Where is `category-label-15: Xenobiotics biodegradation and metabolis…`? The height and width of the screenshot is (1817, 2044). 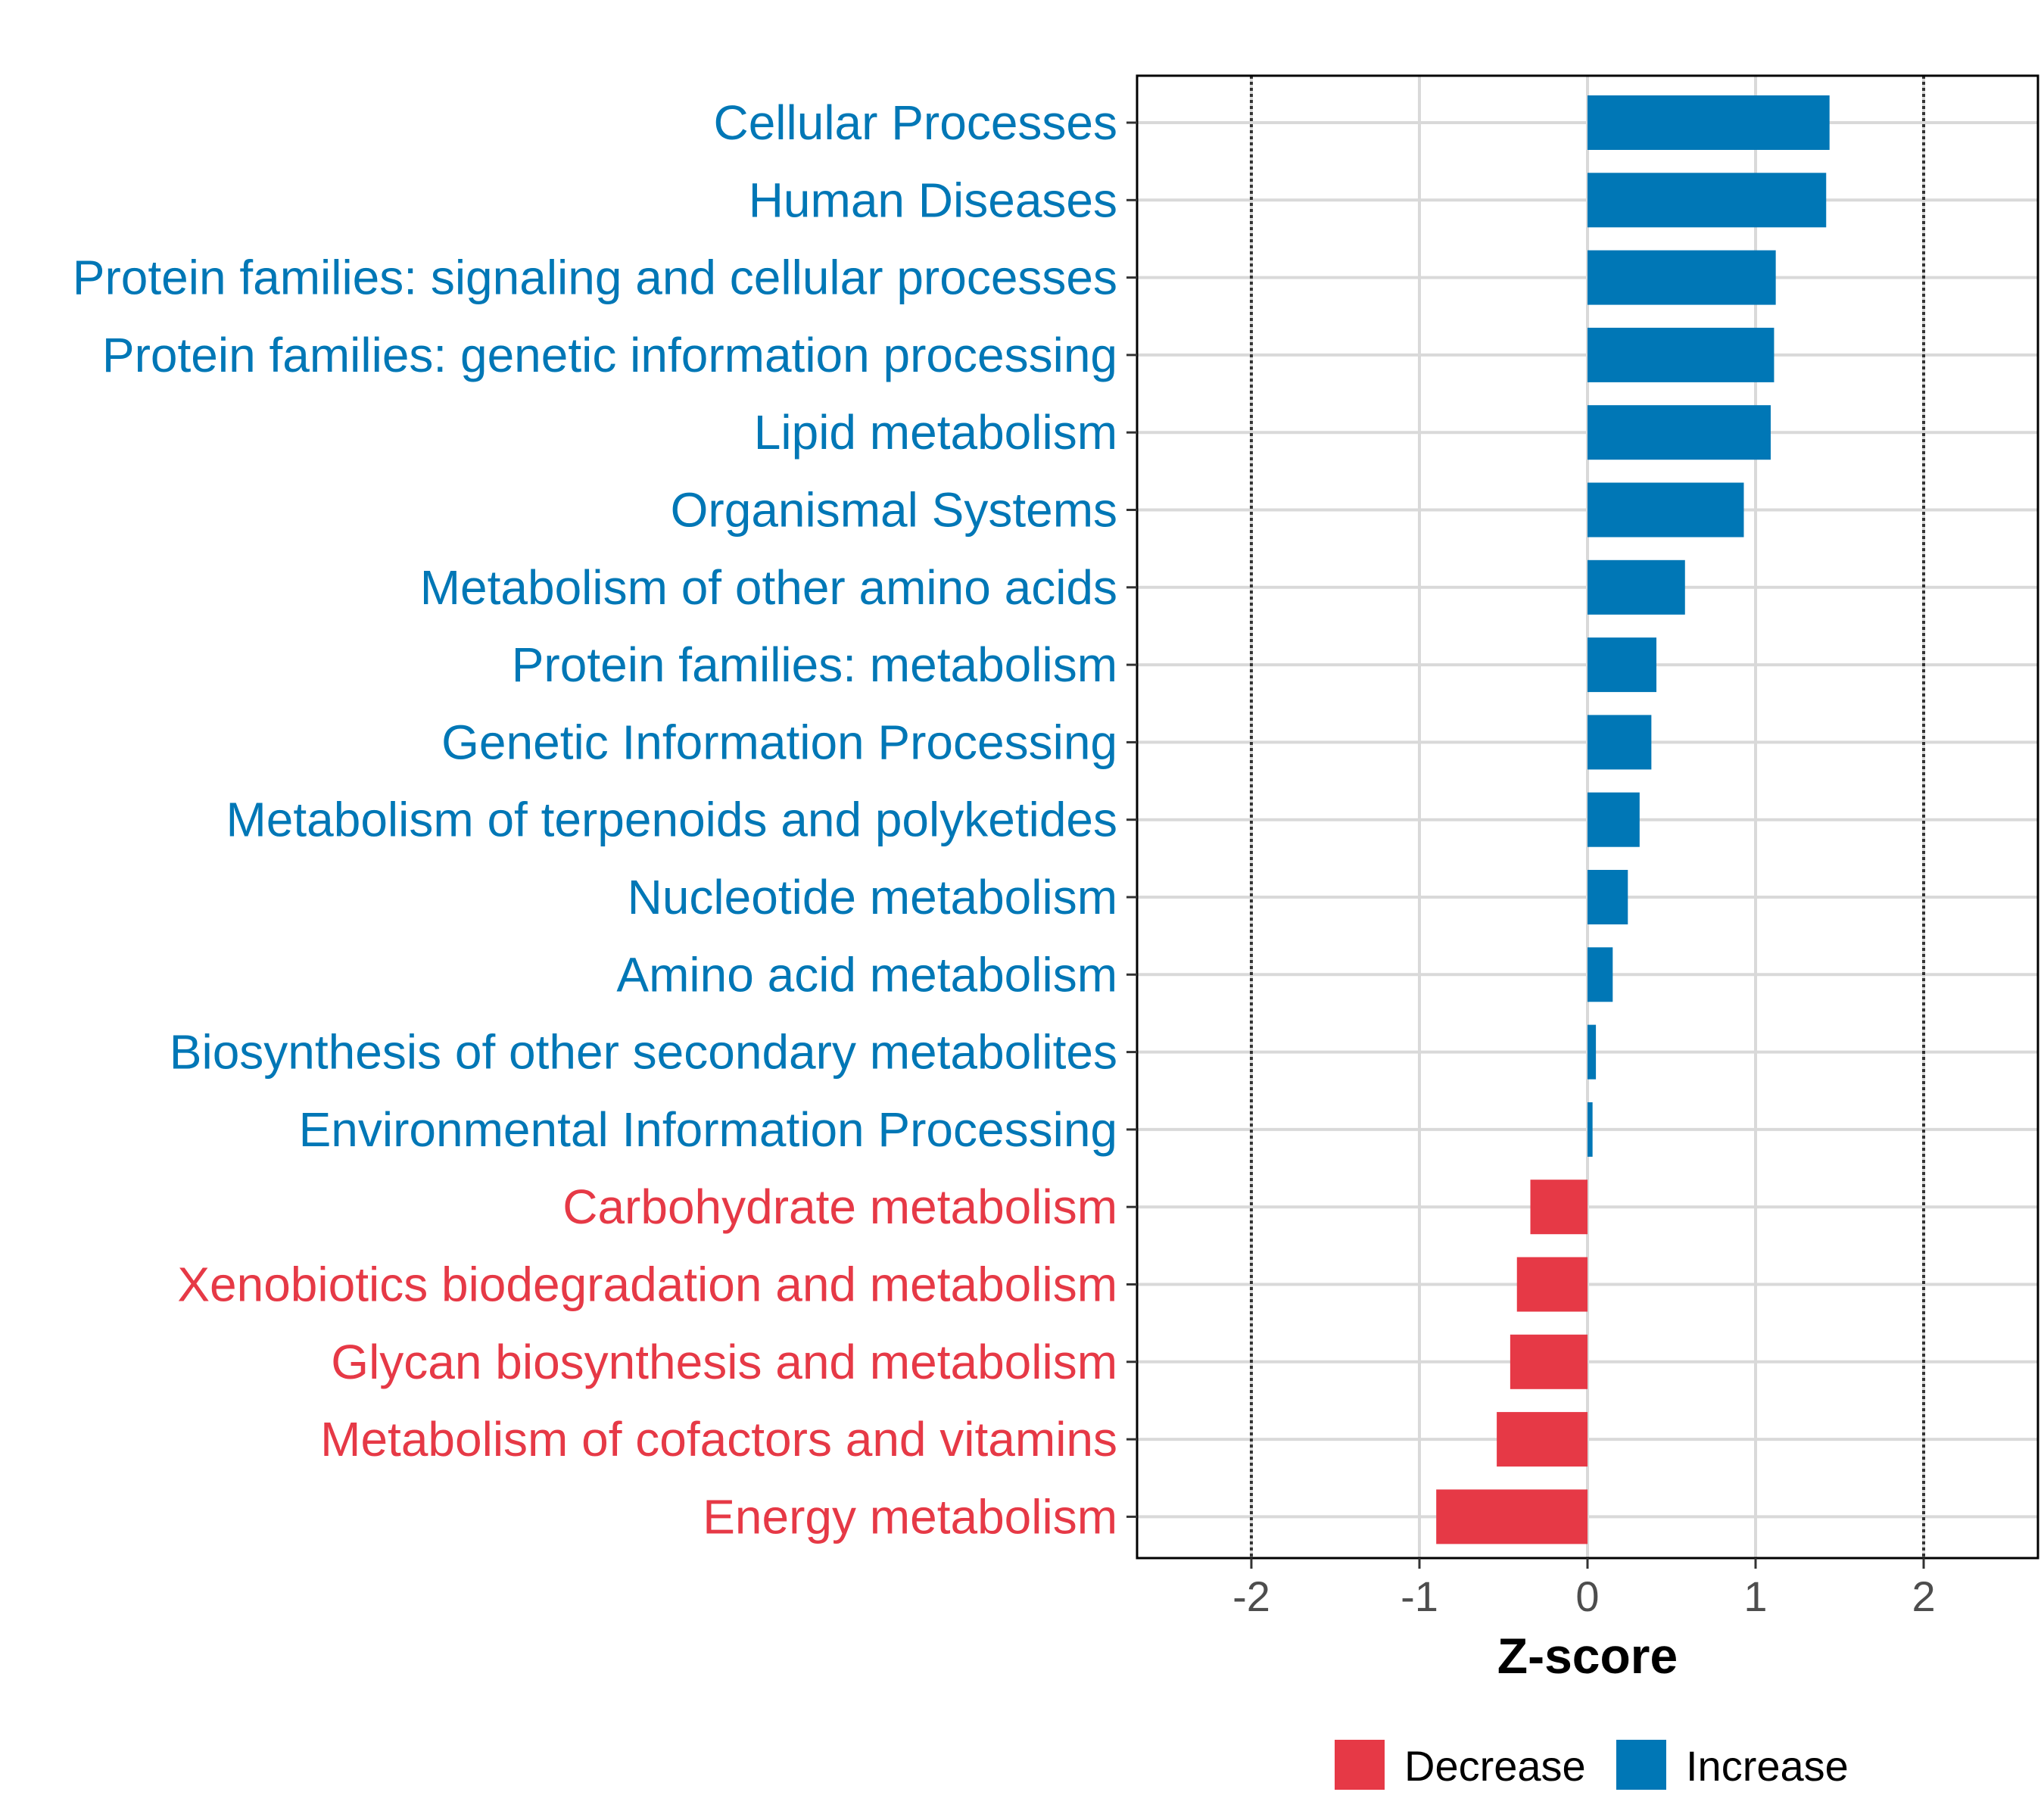 category-label-15: Xenobiotics biodegradation and metabolis… is located at coordinates (647, 1285).